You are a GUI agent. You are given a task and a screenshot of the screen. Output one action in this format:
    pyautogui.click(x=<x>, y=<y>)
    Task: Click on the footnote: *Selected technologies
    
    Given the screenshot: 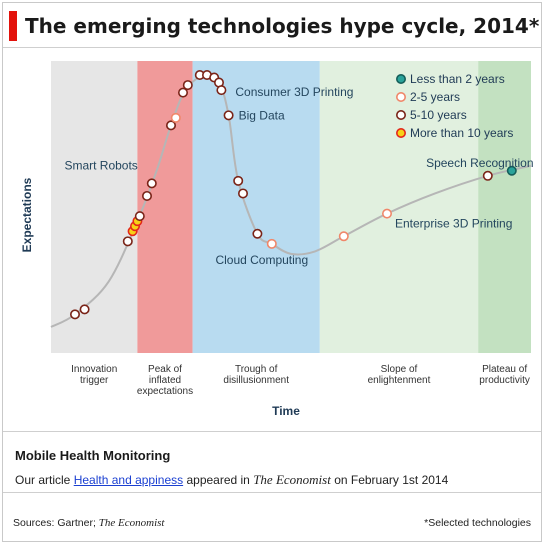 What is the action you would take?
    pyautogui.click(x=477, y=523)
    